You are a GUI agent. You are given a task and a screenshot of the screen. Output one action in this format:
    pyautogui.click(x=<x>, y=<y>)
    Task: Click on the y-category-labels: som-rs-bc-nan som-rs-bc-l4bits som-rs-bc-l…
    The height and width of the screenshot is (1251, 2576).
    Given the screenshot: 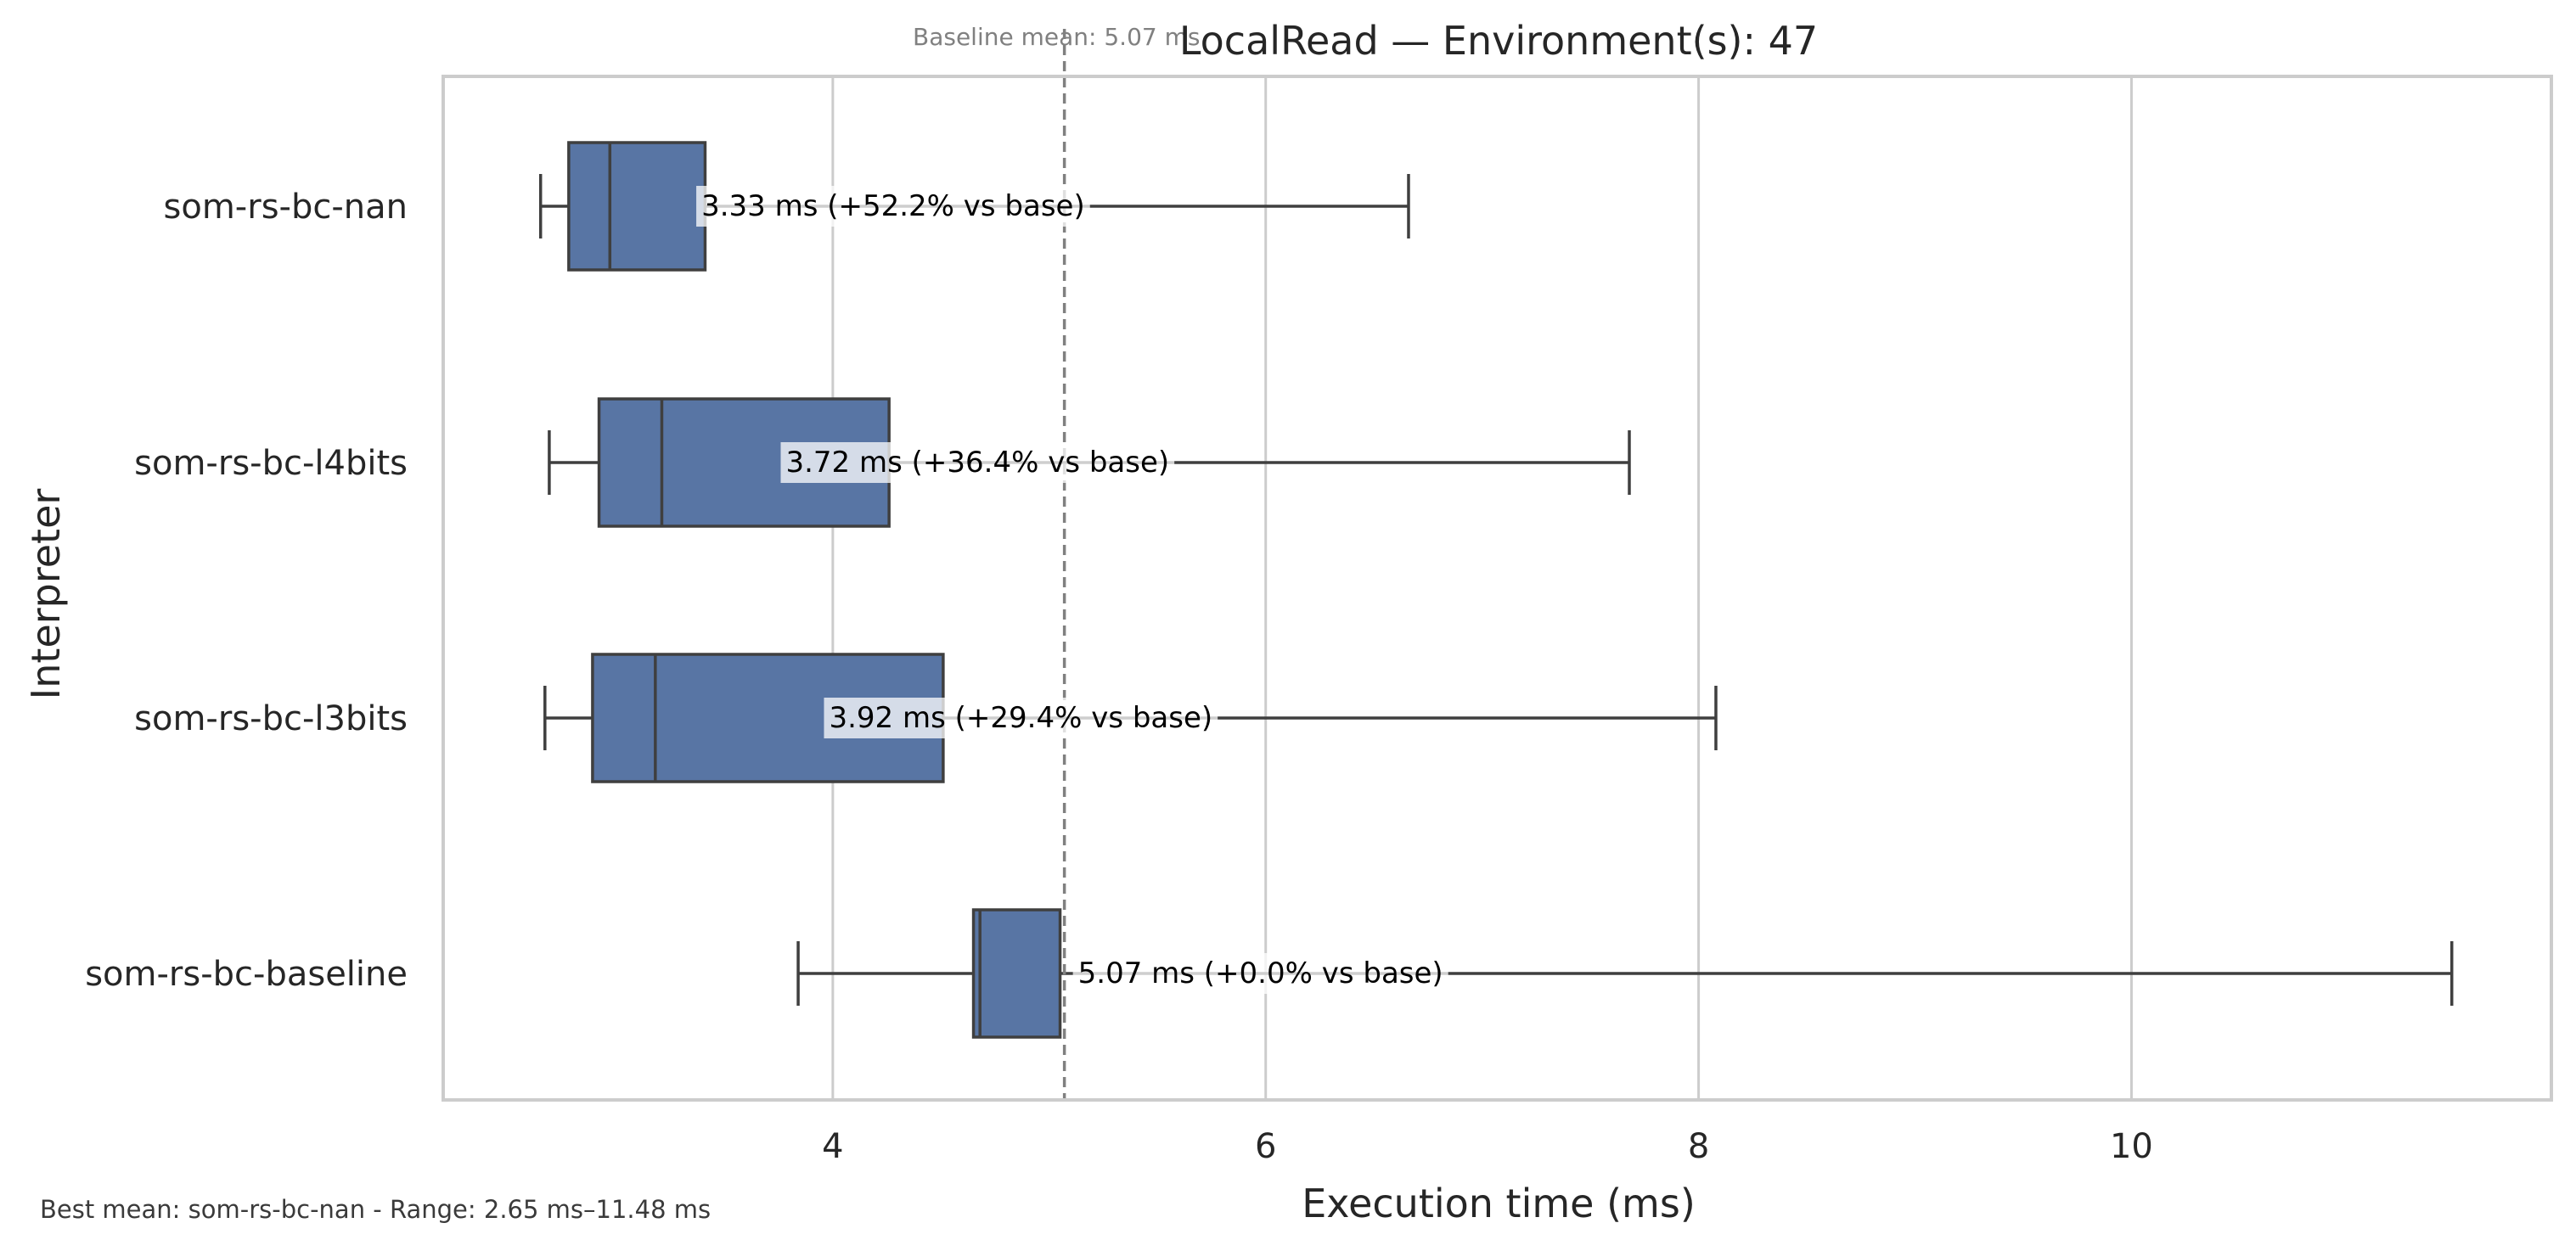 What is the action you would take?
    pyautogui.click(x=246, y=591)
    